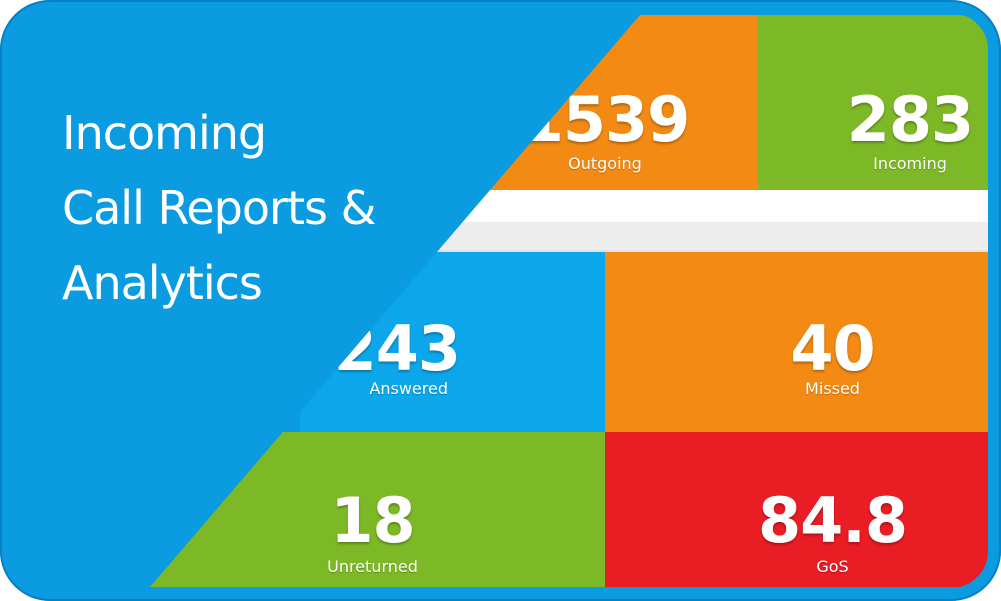 Image resolution: width=1001 pixels, height=601 pixels. What do you see at coordinates (910, 163) in the screenshot?
I see `stat-label-incoming: Incoming` at bounding box center [910, 163].